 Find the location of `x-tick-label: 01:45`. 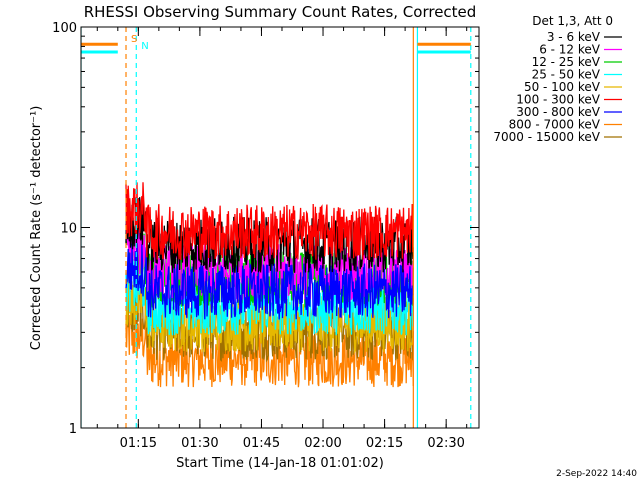

x-tick-label: 01:45 is located at coordinates (261, 443).